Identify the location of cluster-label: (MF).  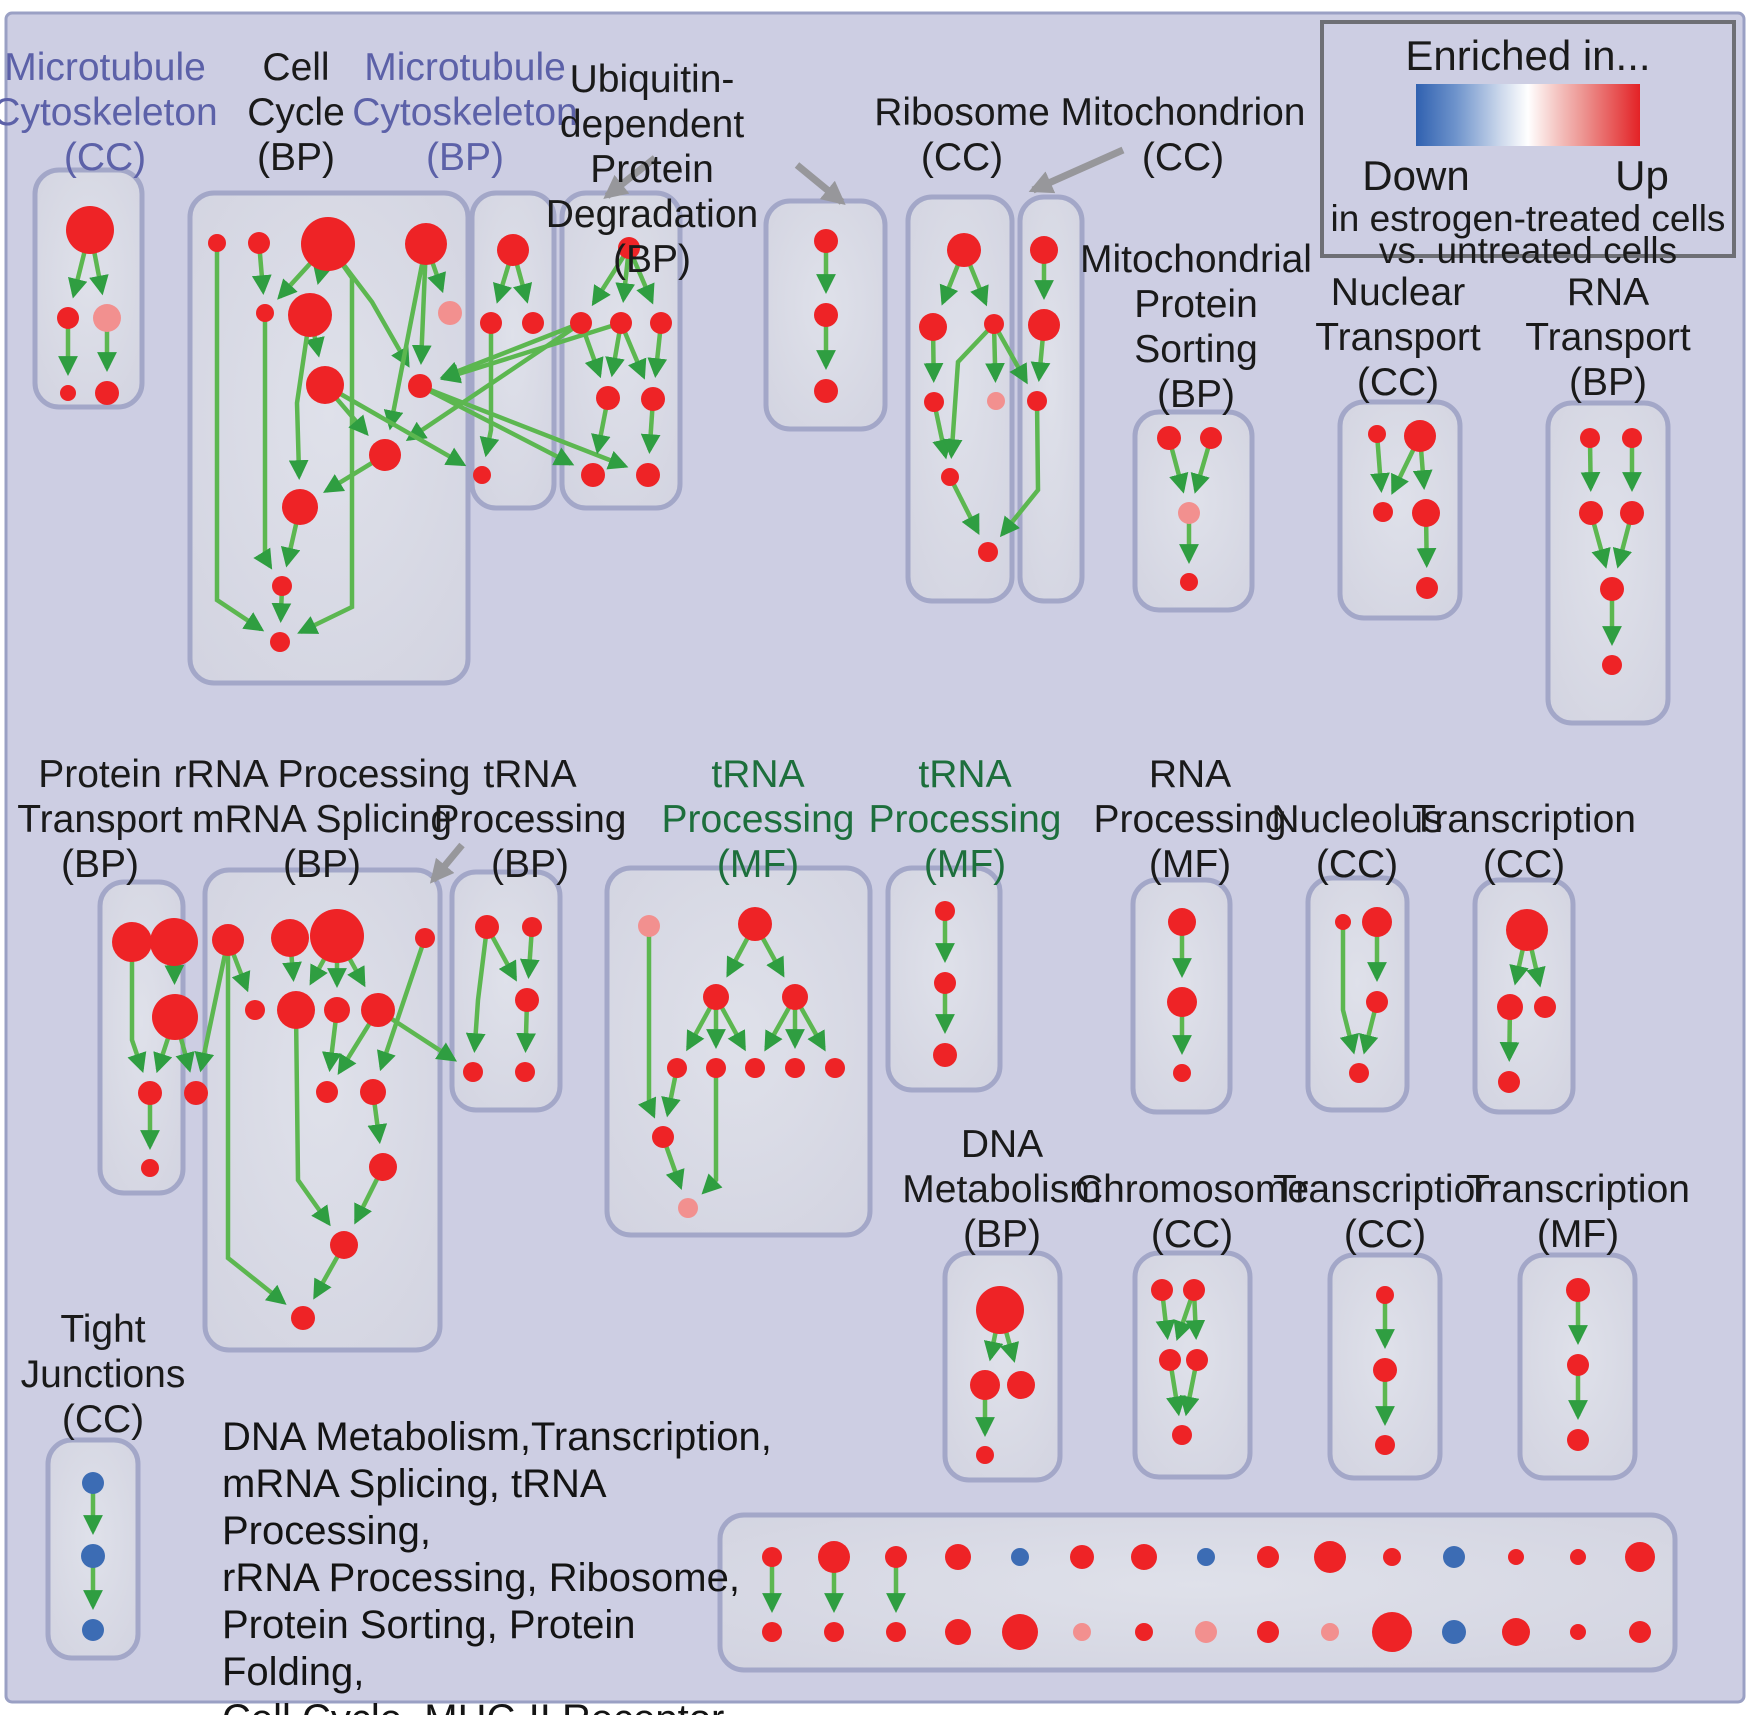
(965, 864).